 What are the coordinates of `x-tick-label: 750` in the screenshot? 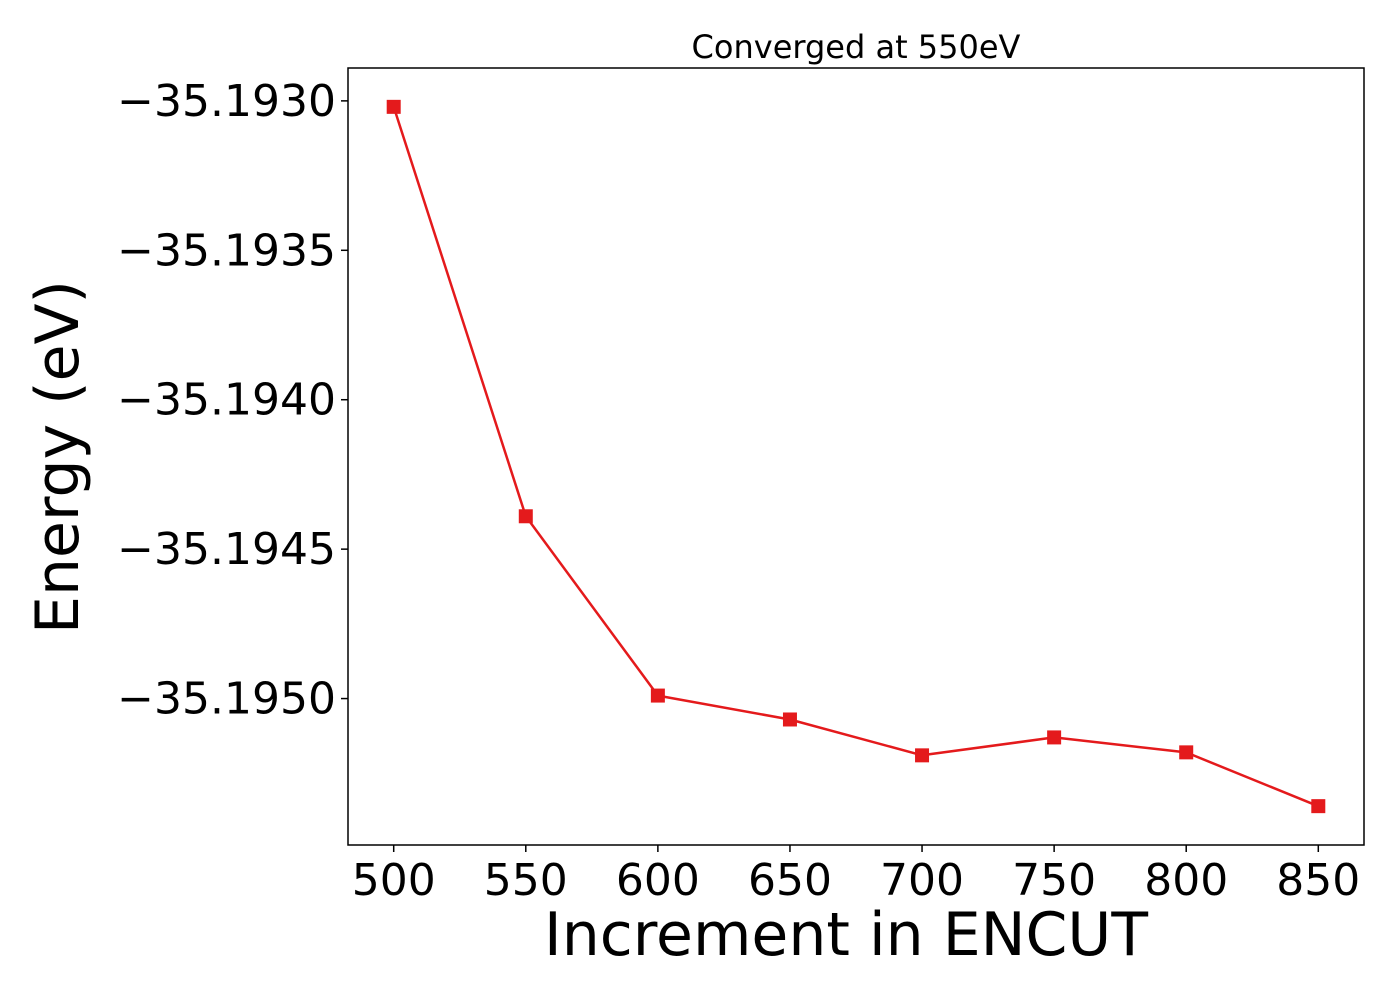 It's located at (1054, 880).